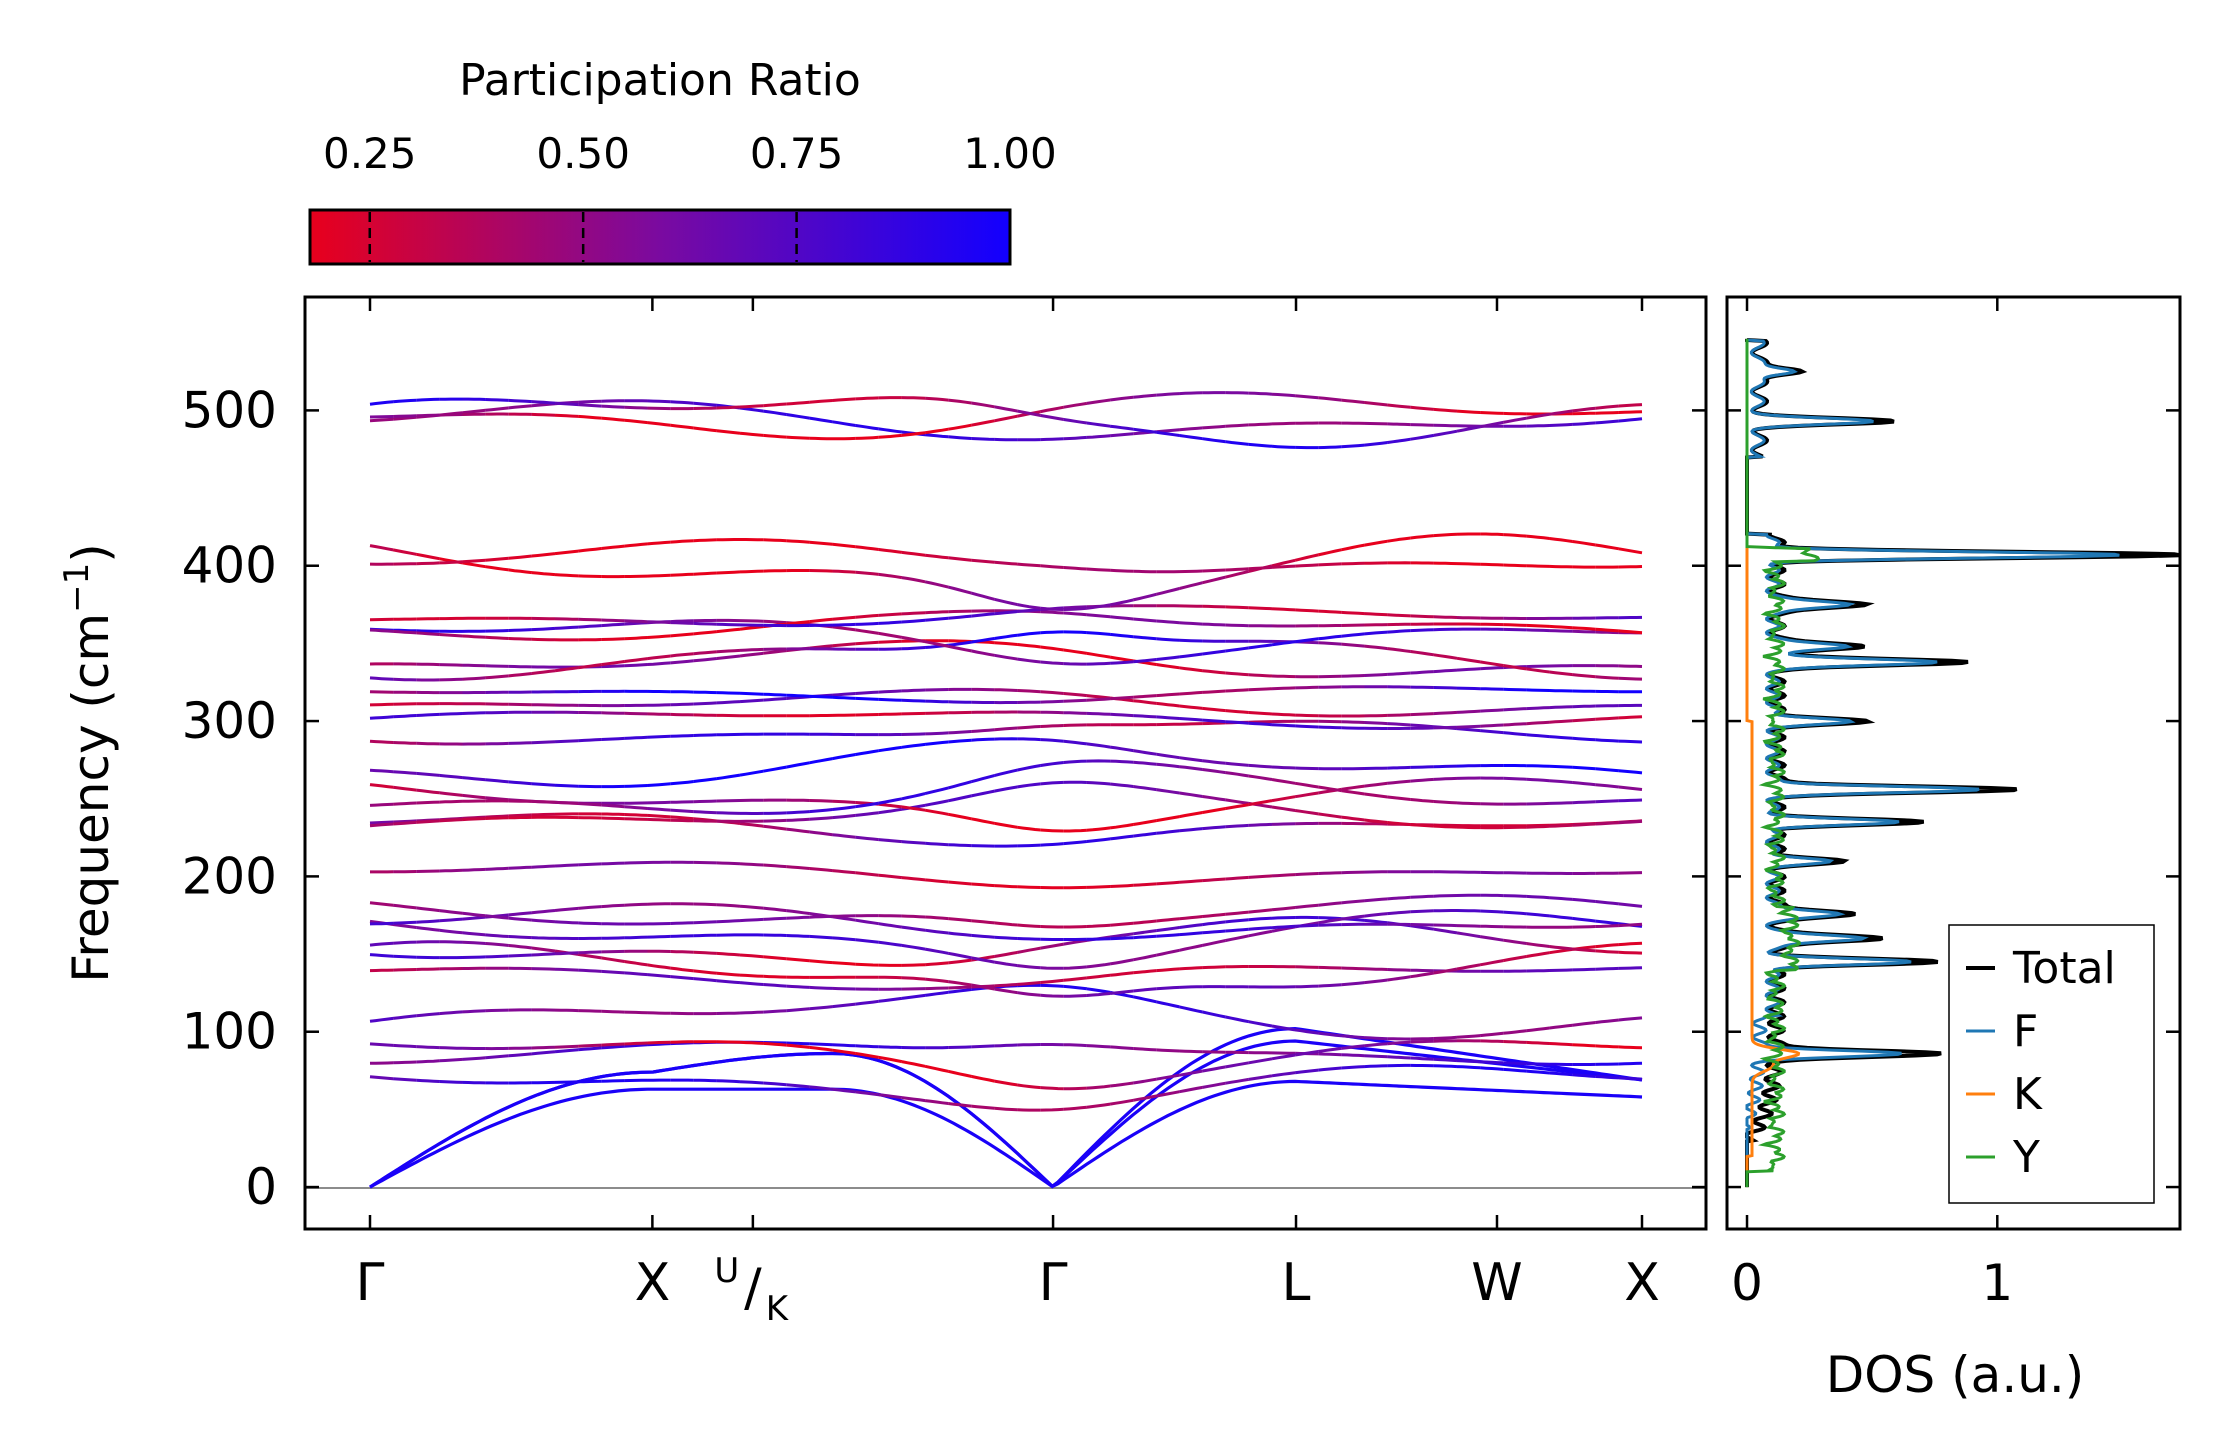  Describe the element at coordinates (1642, 1283) in the screenshot. I see `band-x-tick-label: X` at that location.